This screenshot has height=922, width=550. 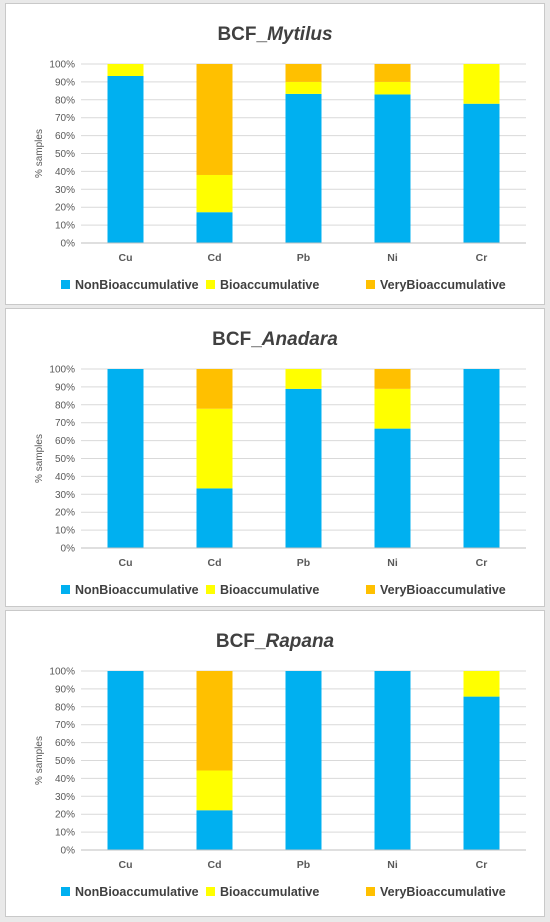 I want to click on chart-title: BCF_Rapana, so click(x=275, y=641).